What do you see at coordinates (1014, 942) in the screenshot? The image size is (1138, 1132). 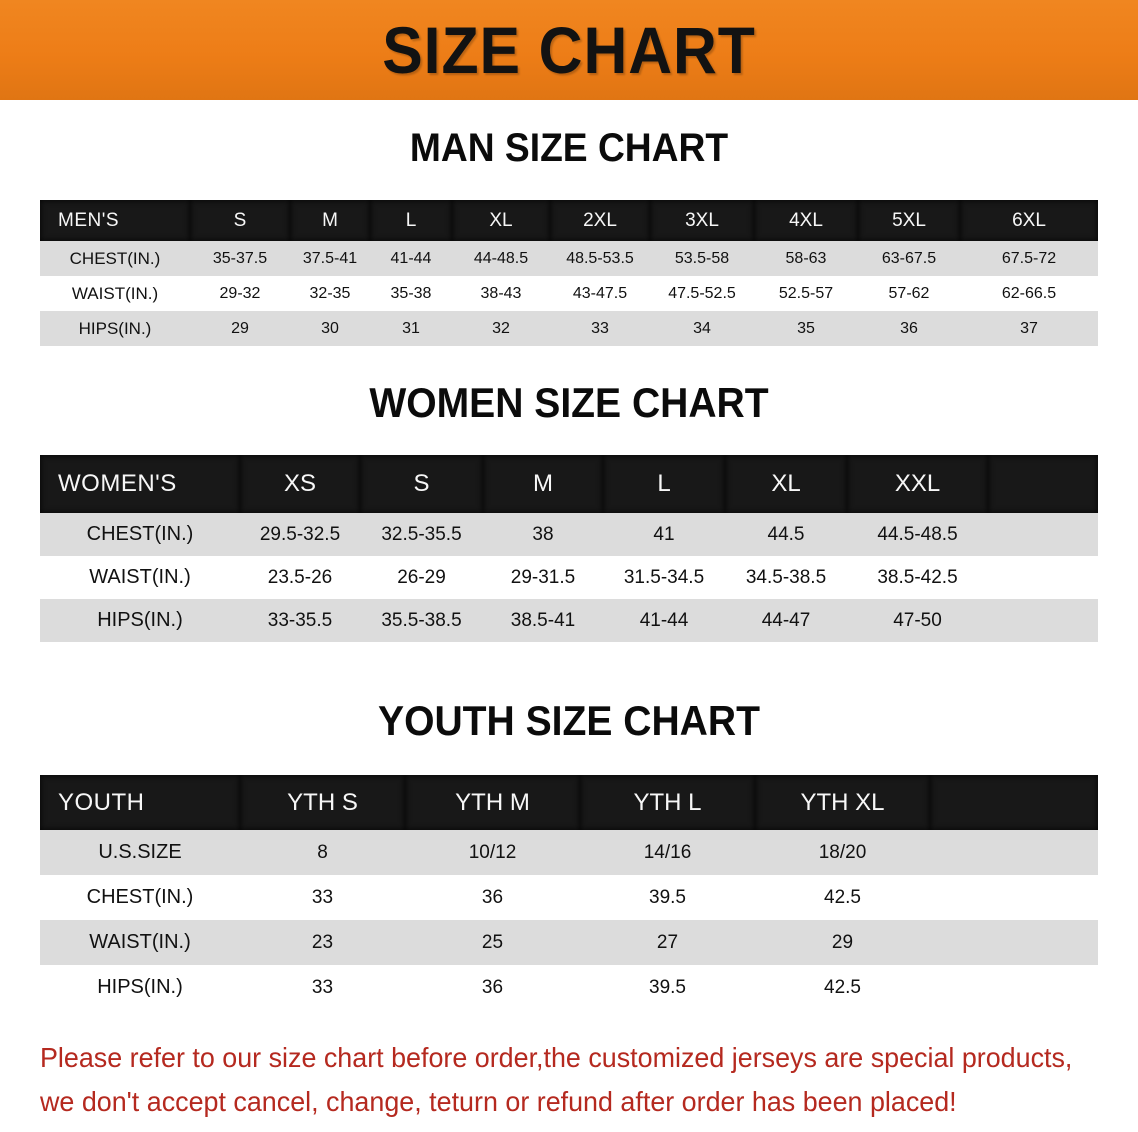 I see `youth-cell-waist-spacer` at bounding box center [1014, 942].